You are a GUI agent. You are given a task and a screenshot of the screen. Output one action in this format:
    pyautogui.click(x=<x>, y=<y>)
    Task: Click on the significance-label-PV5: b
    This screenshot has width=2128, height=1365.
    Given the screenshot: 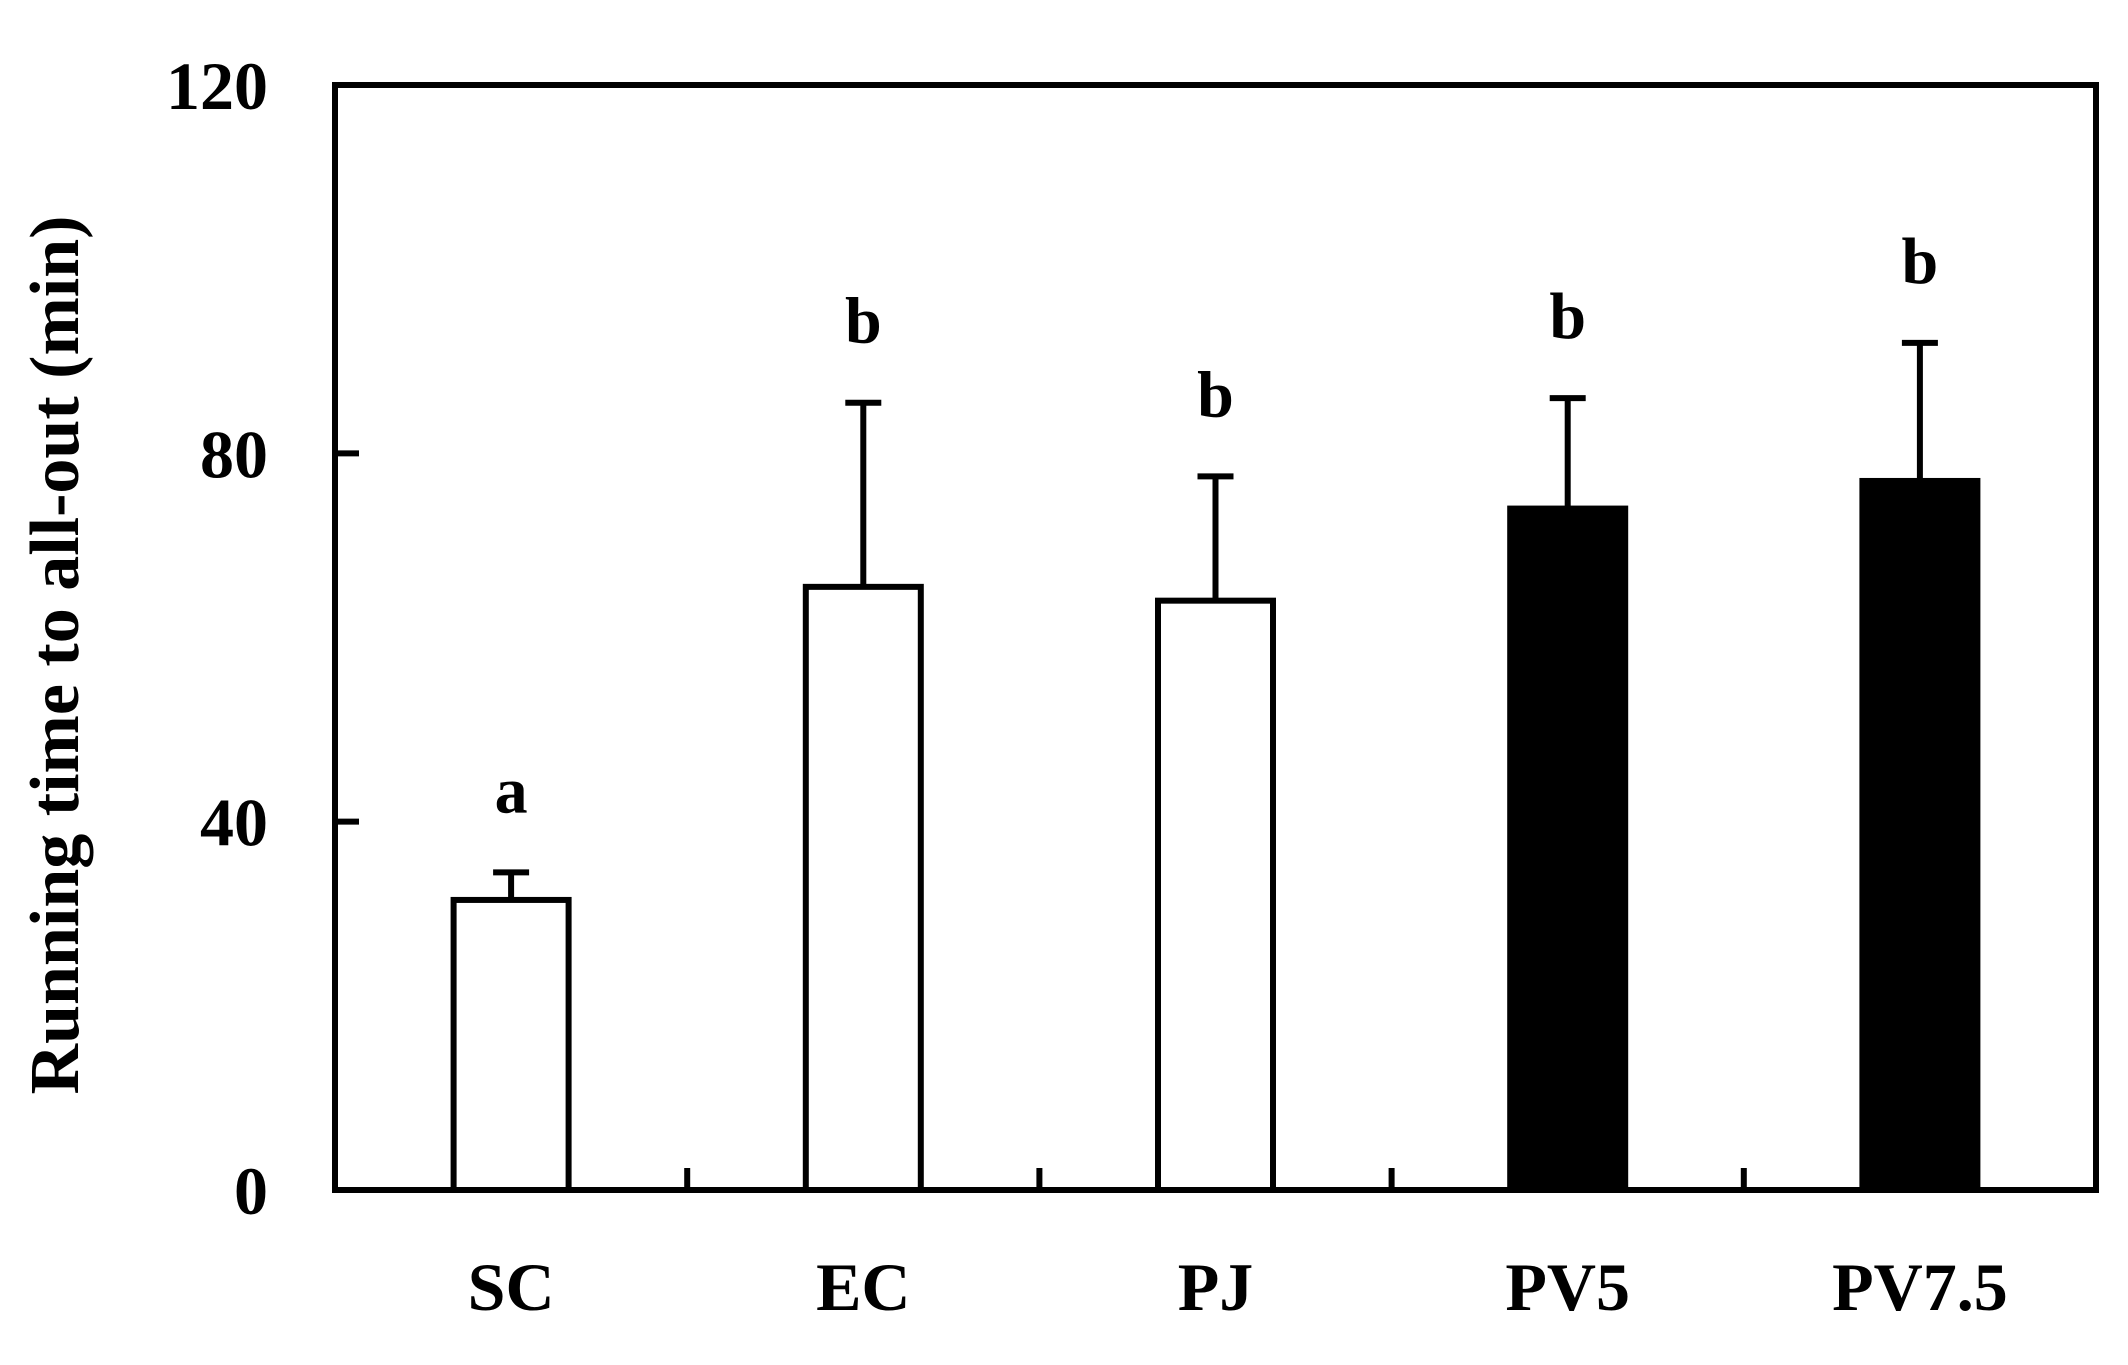 What is the action you would take?
    pyautogui.click(x=1567, y=316)
    